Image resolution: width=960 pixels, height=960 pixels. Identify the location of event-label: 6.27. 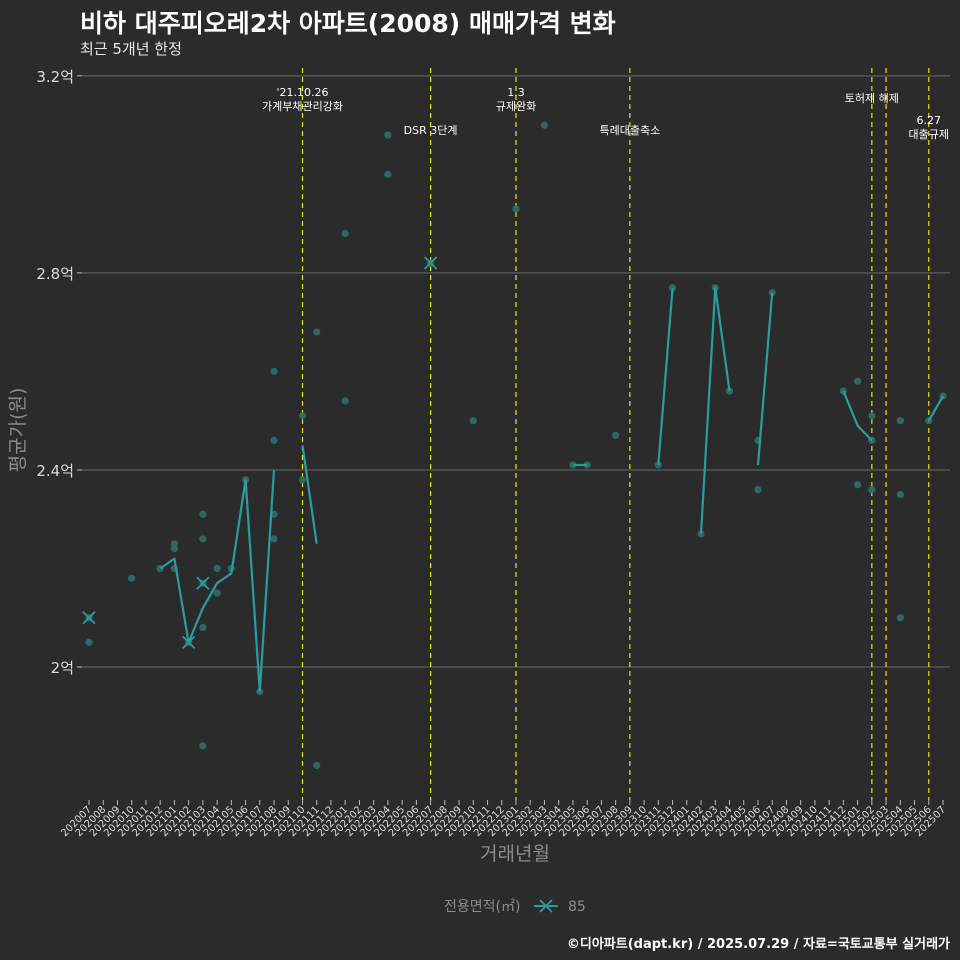
(929, 120).